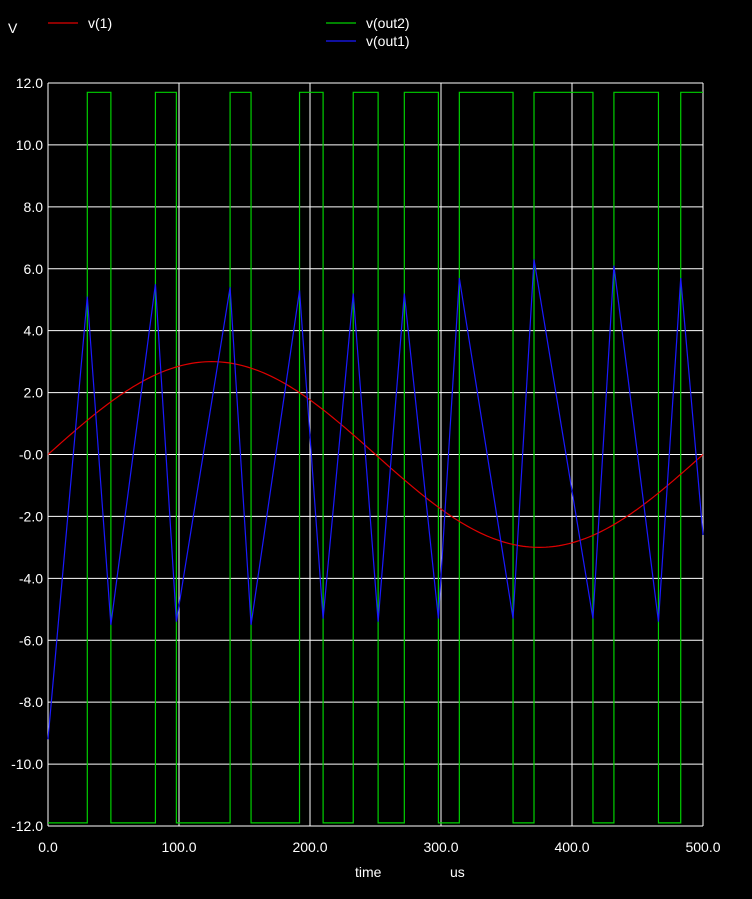 The width and height of the screenshot is (752, 899). I want to click on y-tick-label: 12.0, so click(29, 83).